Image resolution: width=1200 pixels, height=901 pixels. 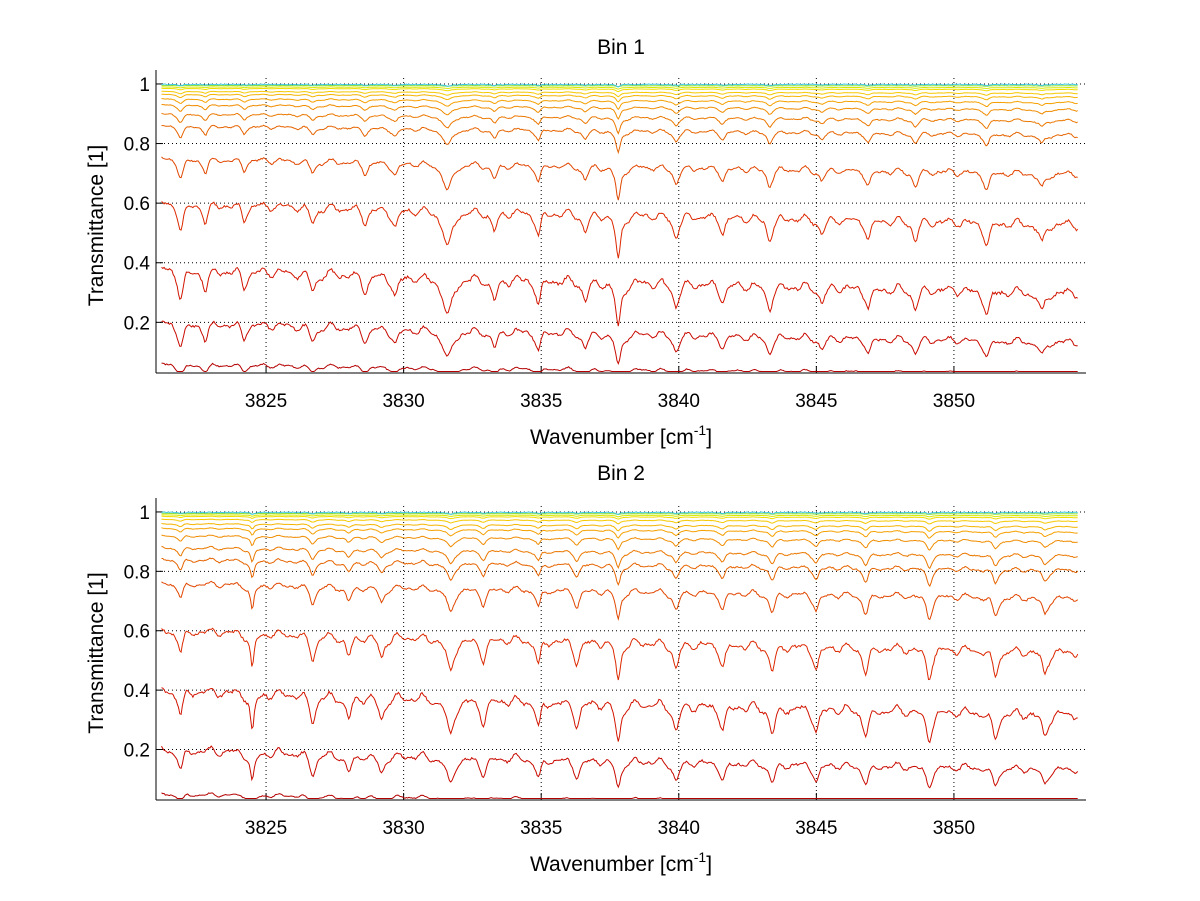 I want to click on chart-title: Bin 2, so click(x=621, y=473).